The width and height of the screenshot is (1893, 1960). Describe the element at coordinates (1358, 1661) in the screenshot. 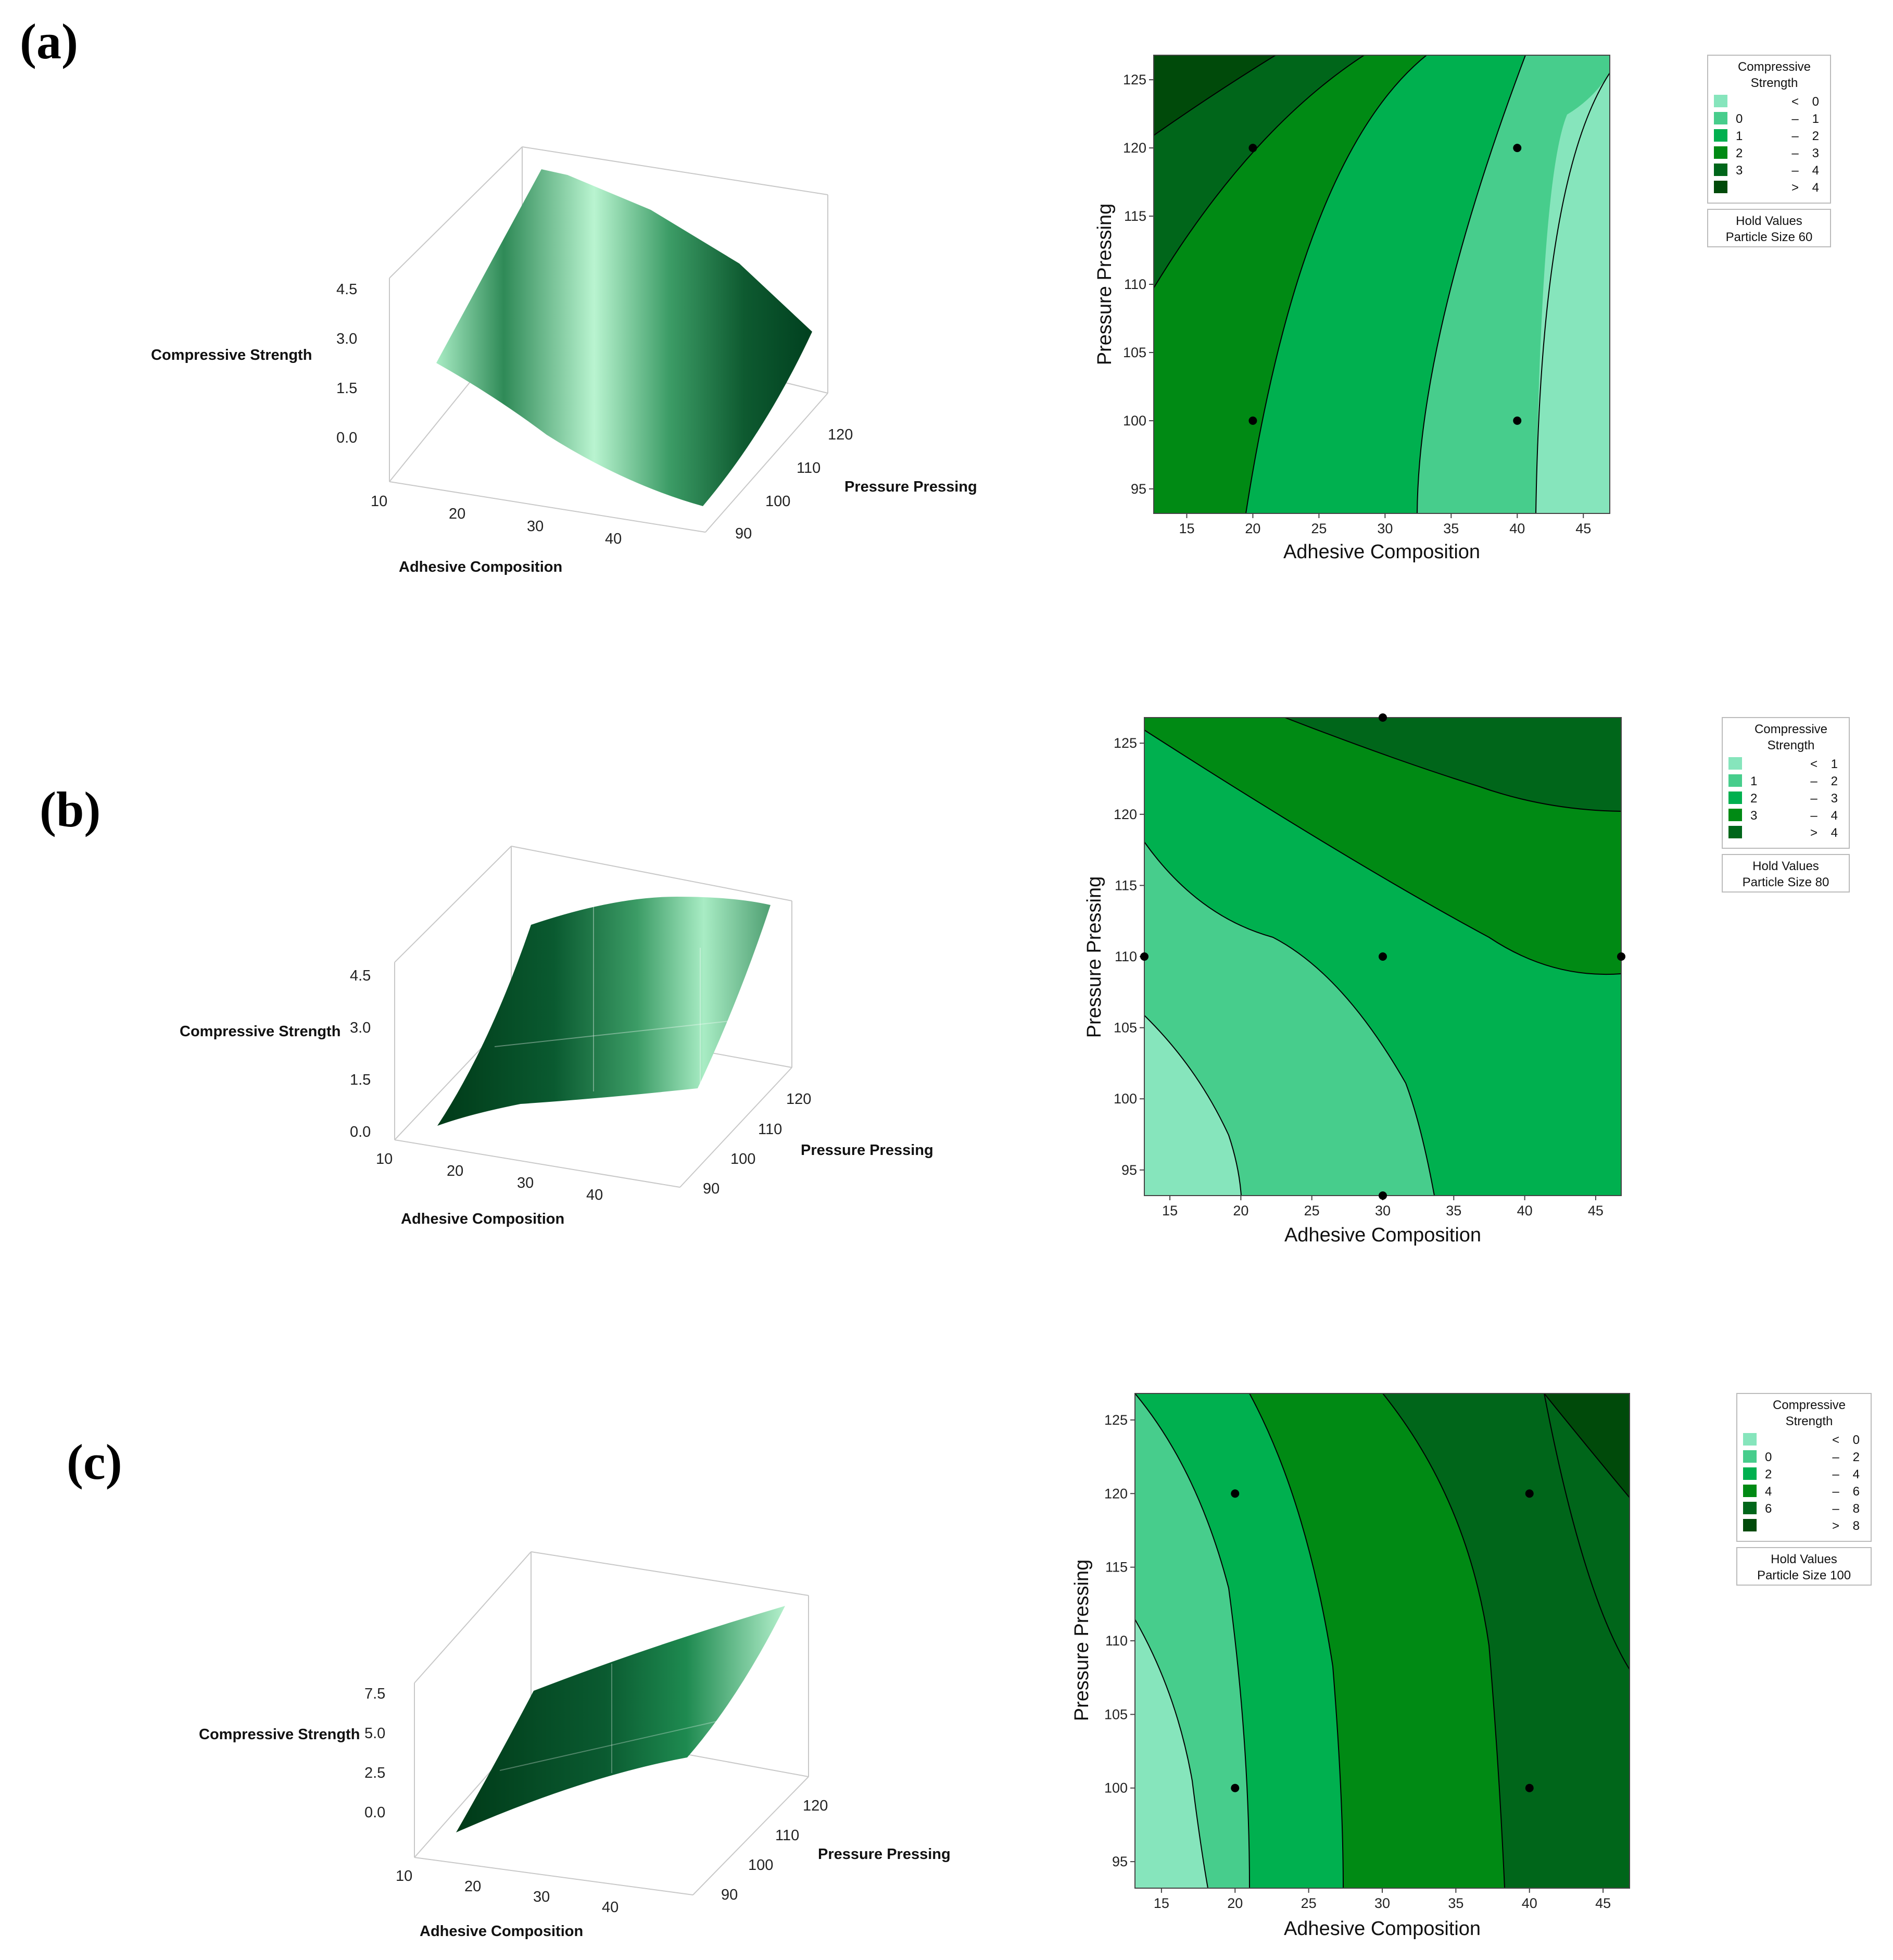

I see `contour-axes-c: 15 20 25 30 35 40 45 95 100 105 110 115 120 125` at that location.